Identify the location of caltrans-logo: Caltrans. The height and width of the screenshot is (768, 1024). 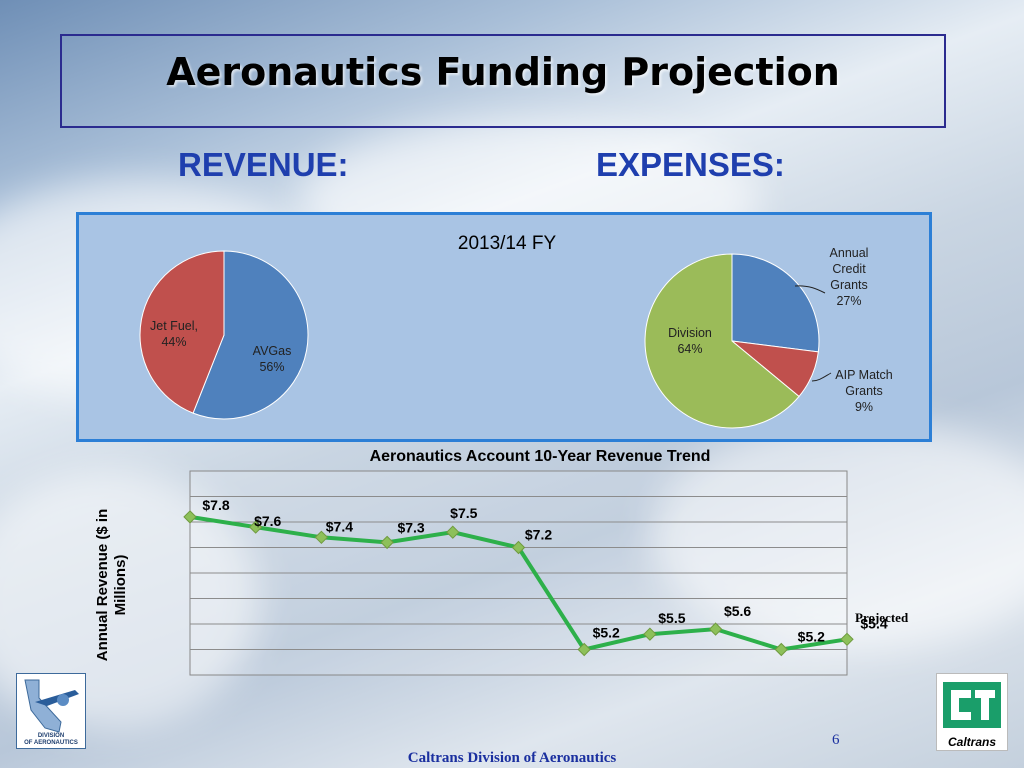
(972, 712).